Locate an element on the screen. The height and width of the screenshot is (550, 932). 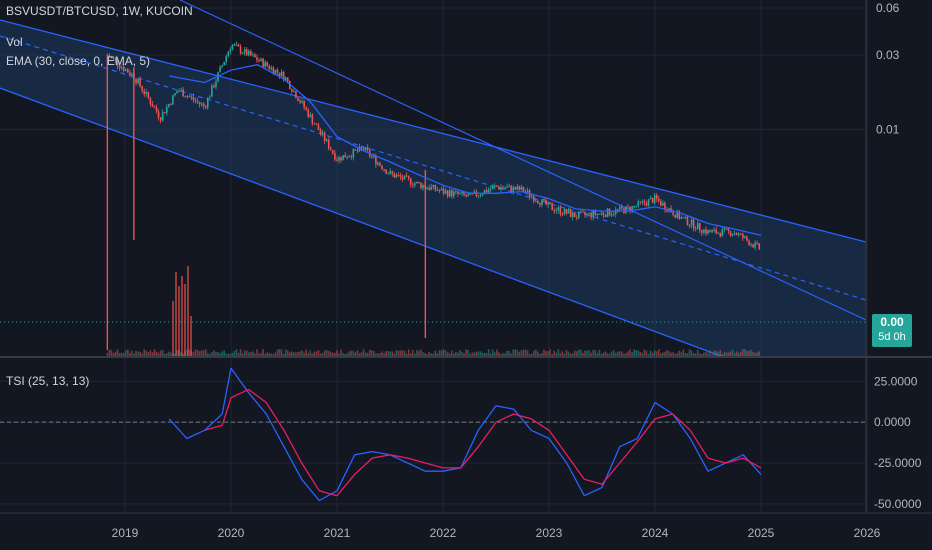
symbol-legend: BSVUSDT/BTCUSD, 1W, KUCOIN is located at coordinates (99, 11).